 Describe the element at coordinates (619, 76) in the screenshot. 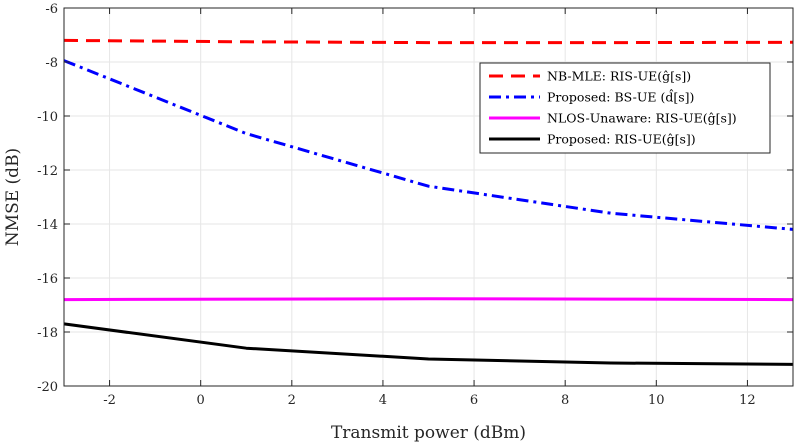

I see `legend-label-1: NB-MLE: RIS-UE(ĝ[s])` at that location.